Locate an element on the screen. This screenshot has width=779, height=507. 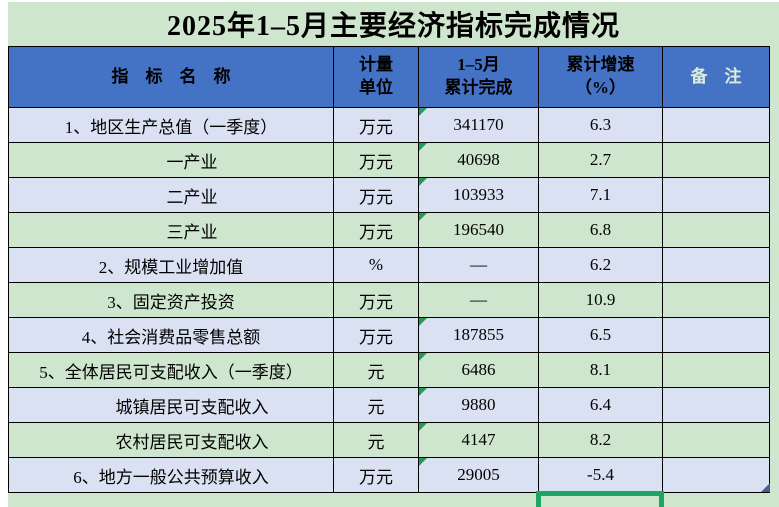
value-text: 103933 is located at coordinates (478, 194).